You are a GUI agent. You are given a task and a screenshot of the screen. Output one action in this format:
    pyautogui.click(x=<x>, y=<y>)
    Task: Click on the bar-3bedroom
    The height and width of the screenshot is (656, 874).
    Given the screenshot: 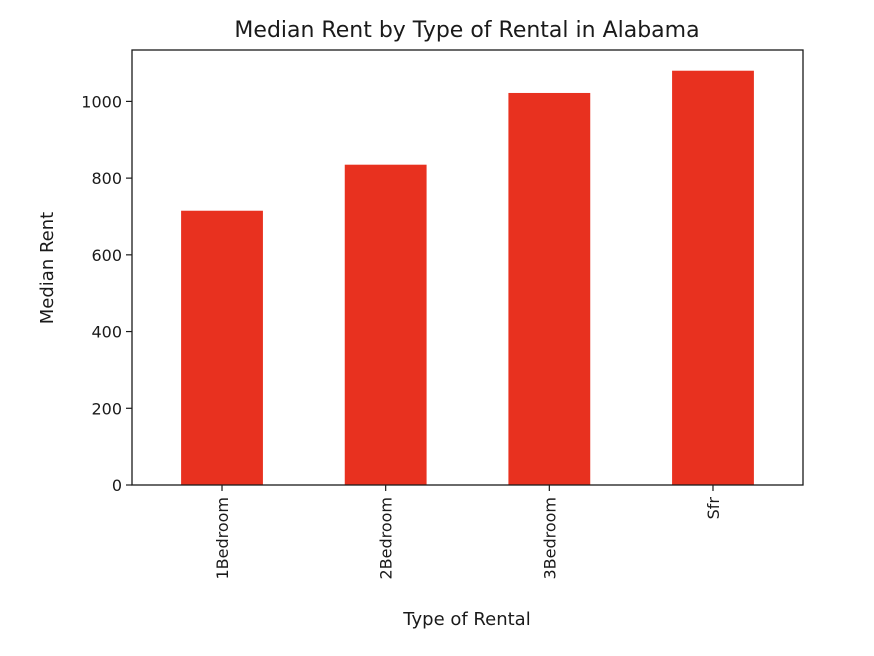 What is the action you would take?
    pyautogui.click(x=549, y=289)
    